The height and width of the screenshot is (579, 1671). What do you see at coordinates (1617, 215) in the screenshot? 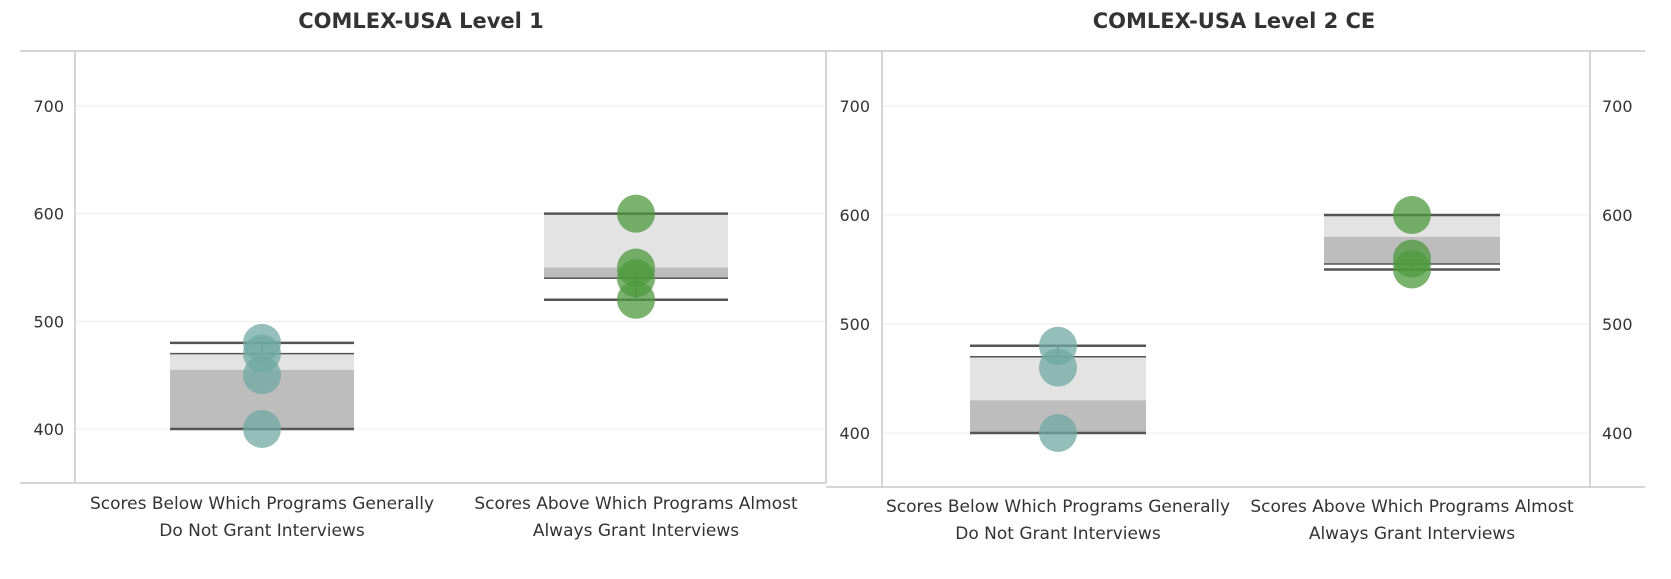
I see `y-tick-label-right: 600` at bounding box center [1617, 215].